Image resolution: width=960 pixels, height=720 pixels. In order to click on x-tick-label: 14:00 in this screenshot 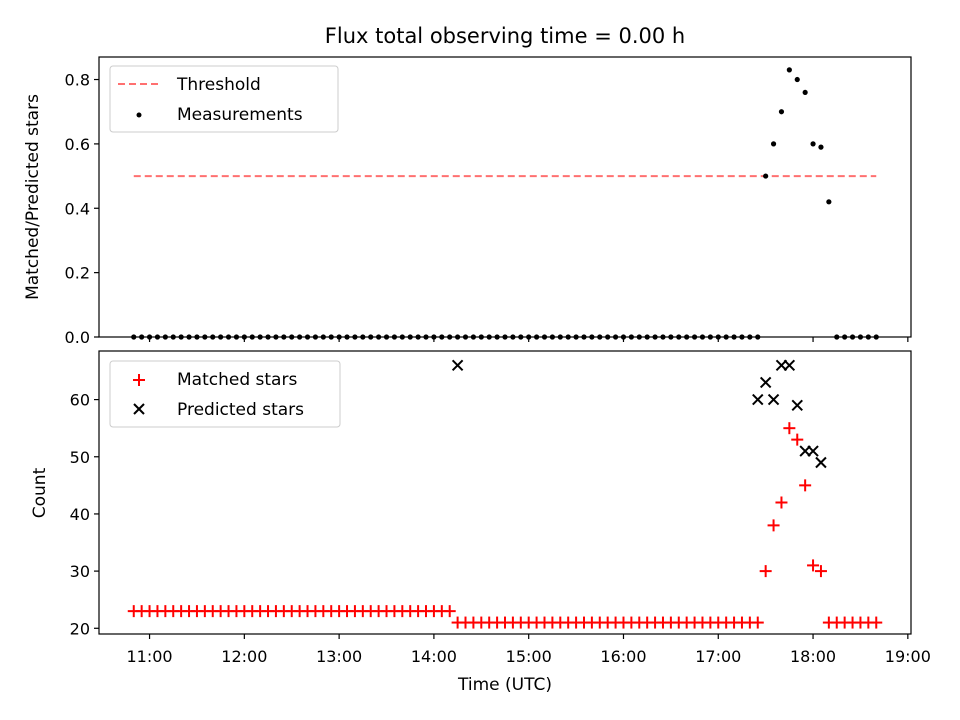, I will do `click(434, 656)`.